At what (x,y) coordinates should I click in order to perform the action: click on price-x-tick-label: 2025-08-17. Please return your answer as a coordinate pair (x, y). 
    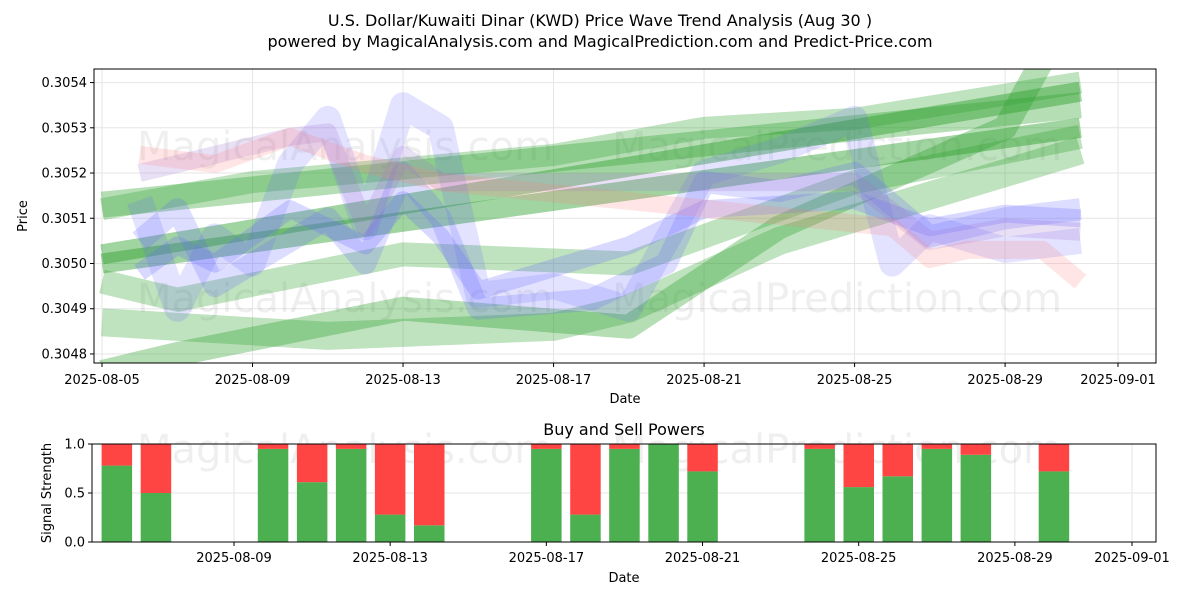
    Looking at the image, I should click on (554, 380).